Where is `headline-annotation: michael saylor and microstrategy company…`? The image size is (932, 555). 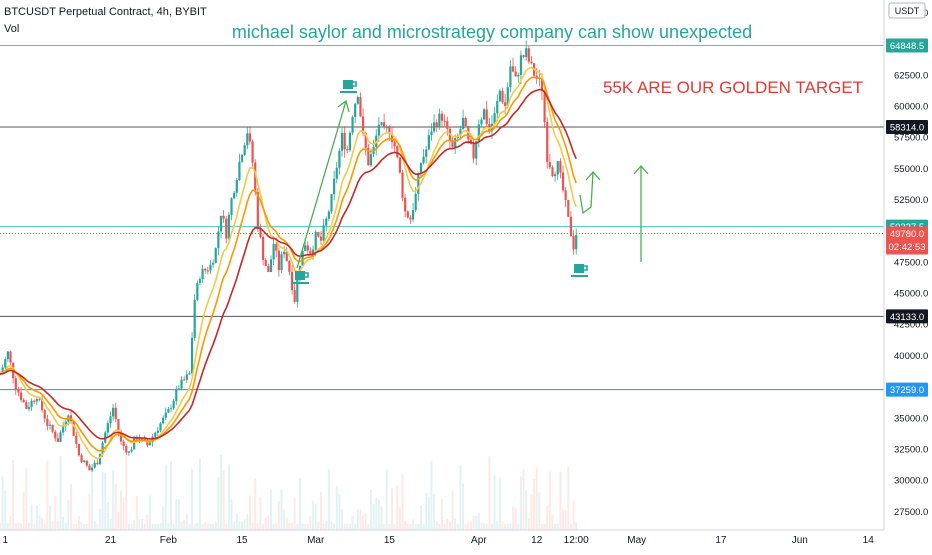 headline-annotation: michael saylor and microstrategy company… is located at coordinates (492, 32).